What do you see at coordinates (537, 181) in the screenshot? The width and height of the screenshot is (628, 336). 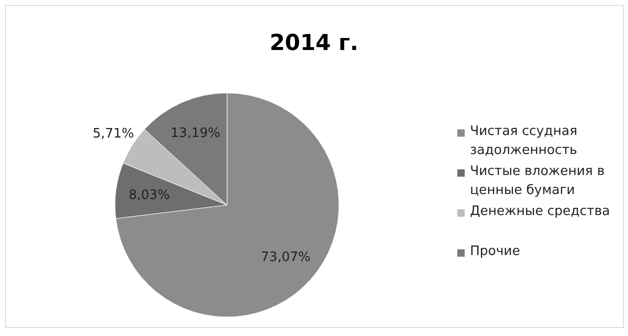 I see `legend-label: Чистые вложения в ценные бумаги` at bounding box center [537, 181].